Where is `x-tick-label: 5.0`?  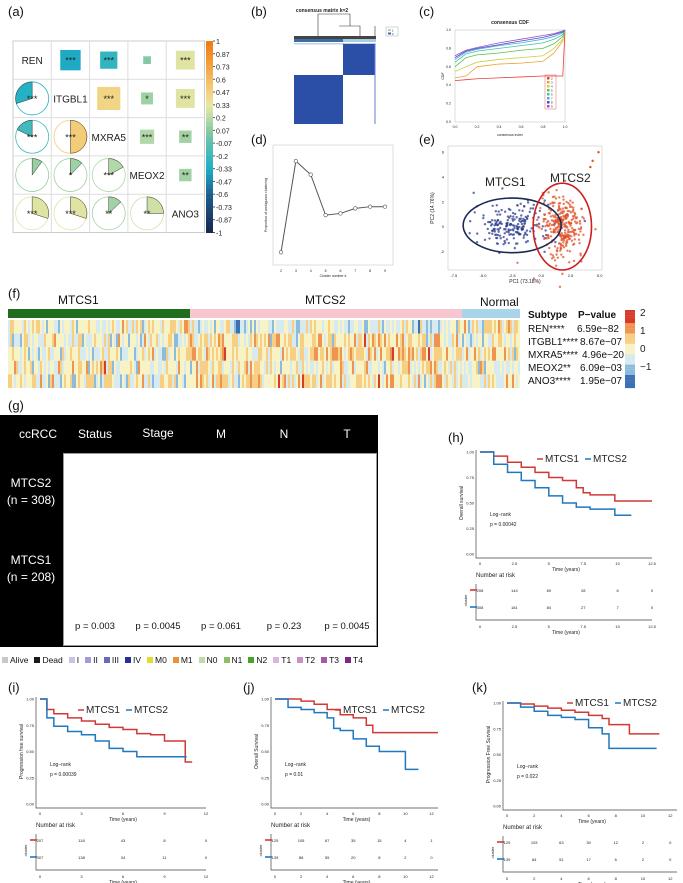
x-tick-label: 5.0 is located at coordinates (600, 275).